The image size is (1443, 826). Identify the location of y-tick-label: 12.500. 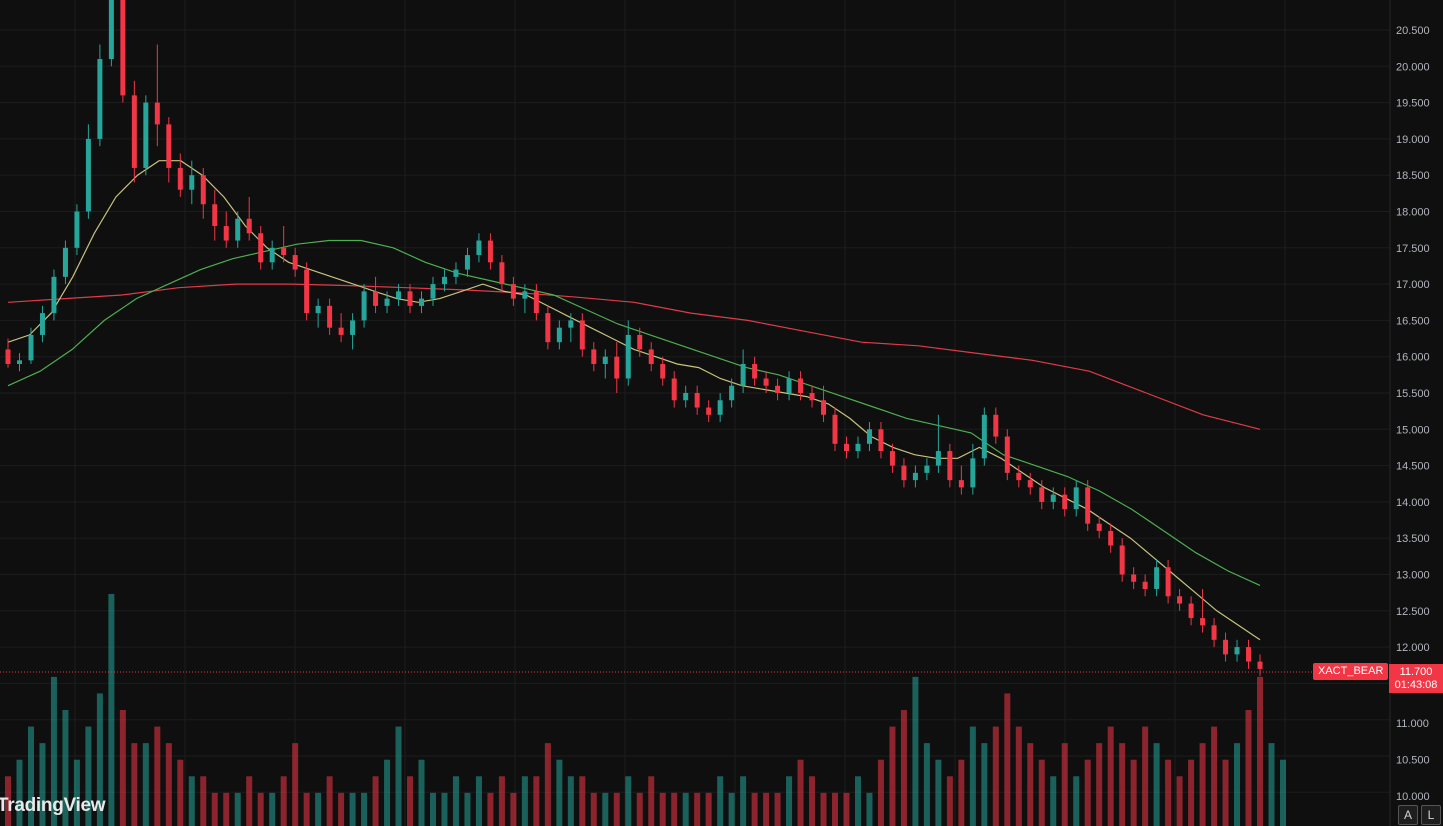
(1413, 612).